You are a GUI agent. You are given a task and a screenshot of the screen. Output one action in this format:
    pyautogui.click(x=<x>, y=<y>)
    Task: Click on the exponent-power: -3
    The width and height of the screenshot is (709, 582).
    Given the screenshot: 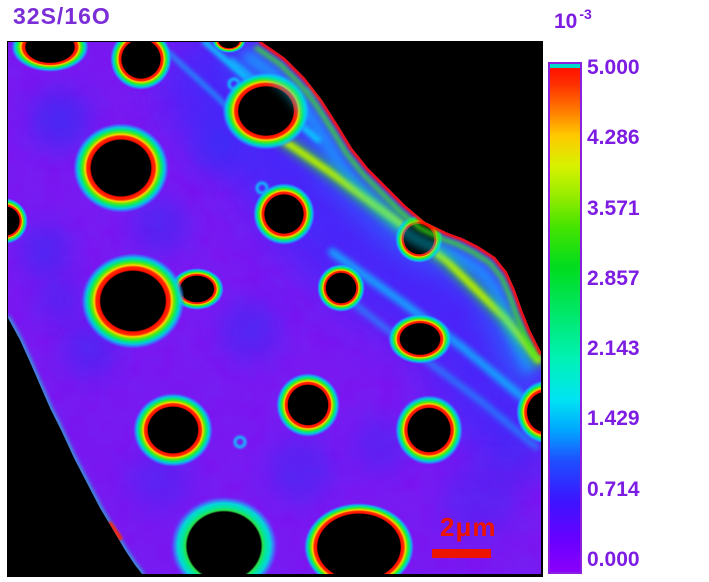 What is the action you would take?
    pyautogui.click(x=585, y=14)
    